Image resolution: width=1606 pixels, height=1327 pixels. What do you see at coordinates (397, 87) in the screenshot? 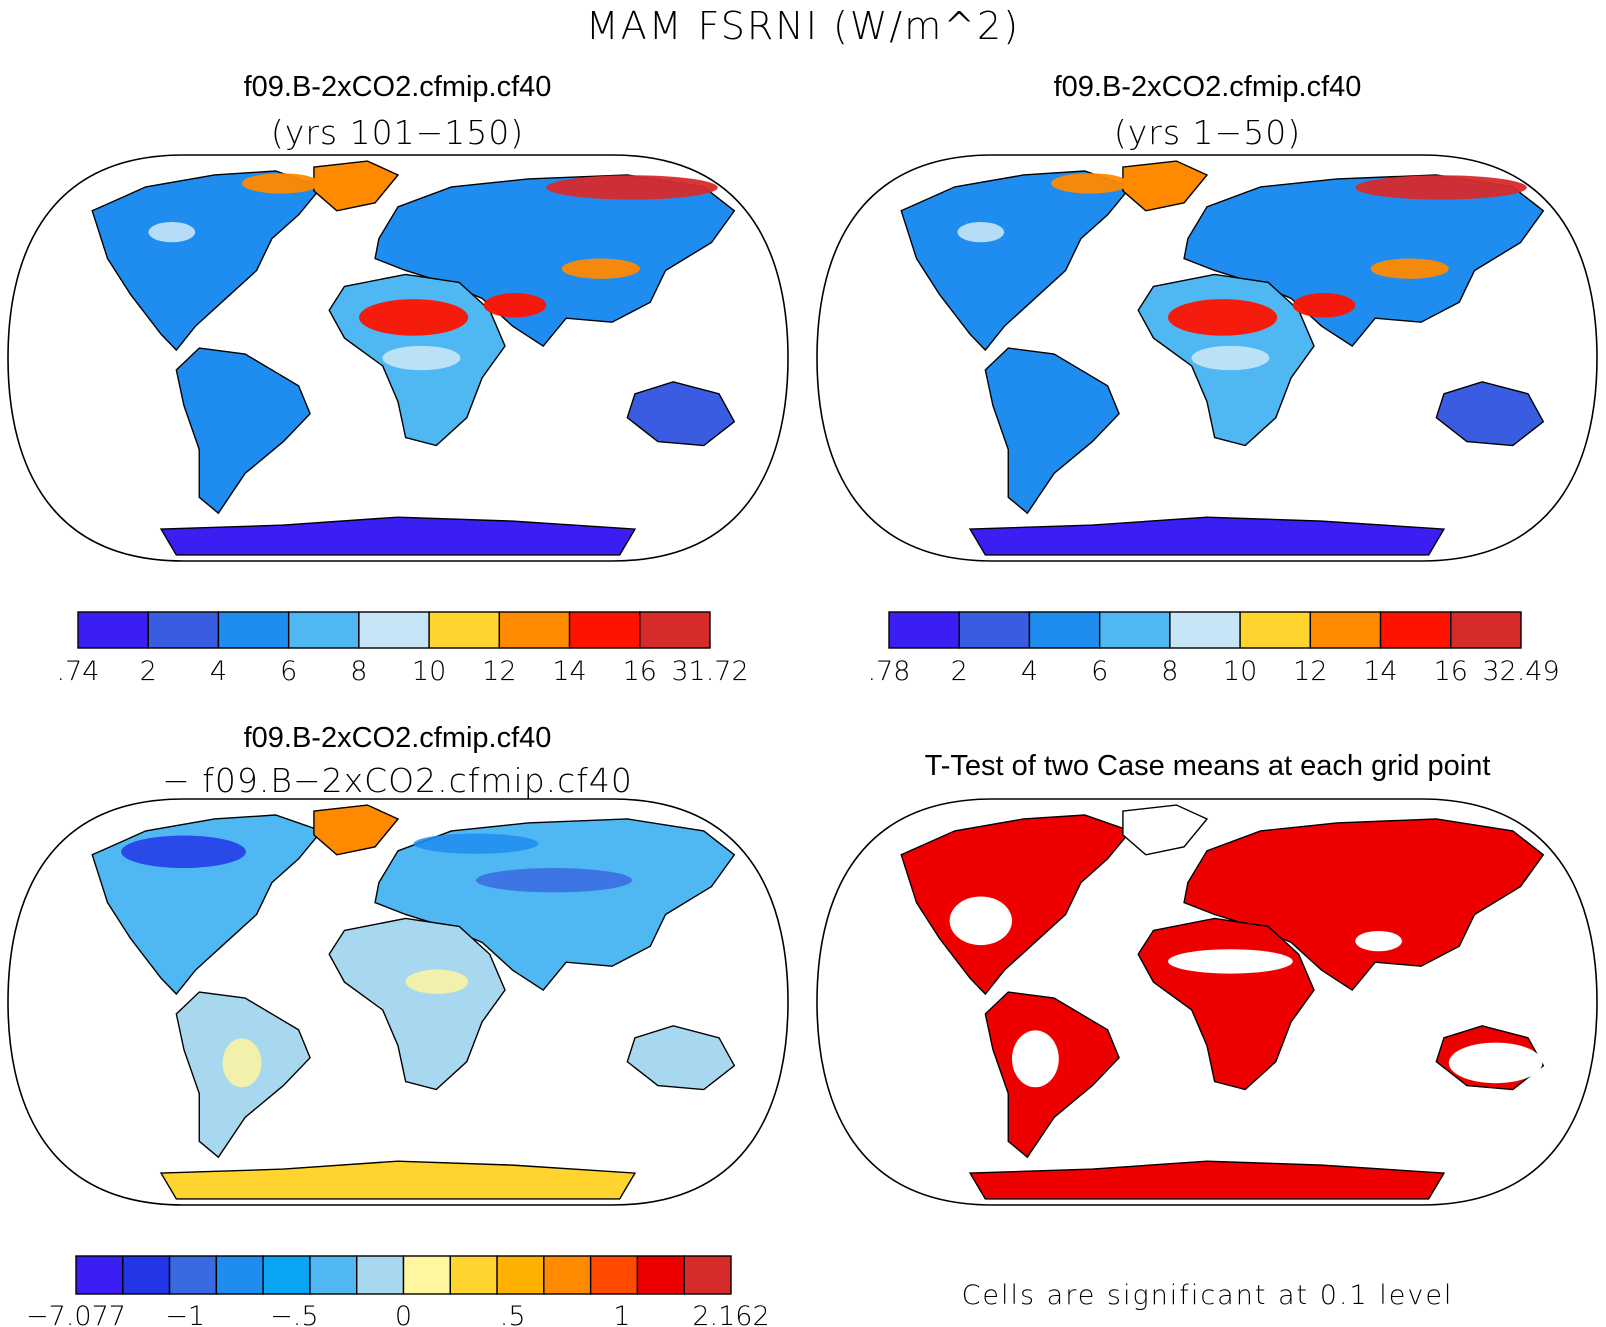
I see `panel1-title: f09.B-2xCO2.cfmip.cf40` at bounding box center [397, 87].